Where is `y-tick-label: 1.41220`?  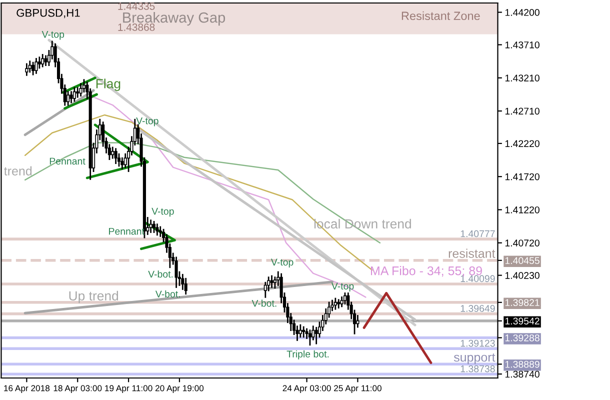
y-tick-label: 1.41220 is located at coordinates (522, 210).